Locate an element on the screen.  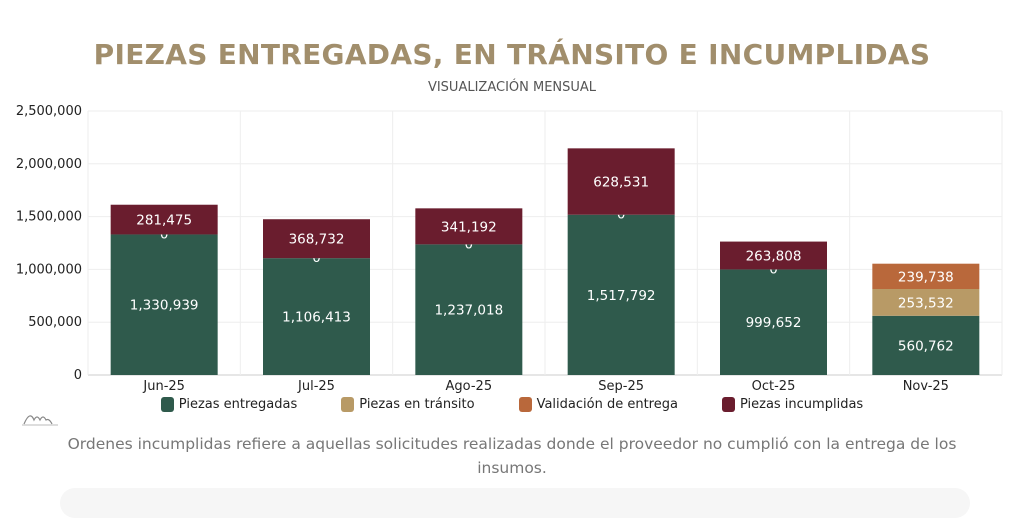
legend-item: Piezas entregadas is located at coordinates (229, 404).